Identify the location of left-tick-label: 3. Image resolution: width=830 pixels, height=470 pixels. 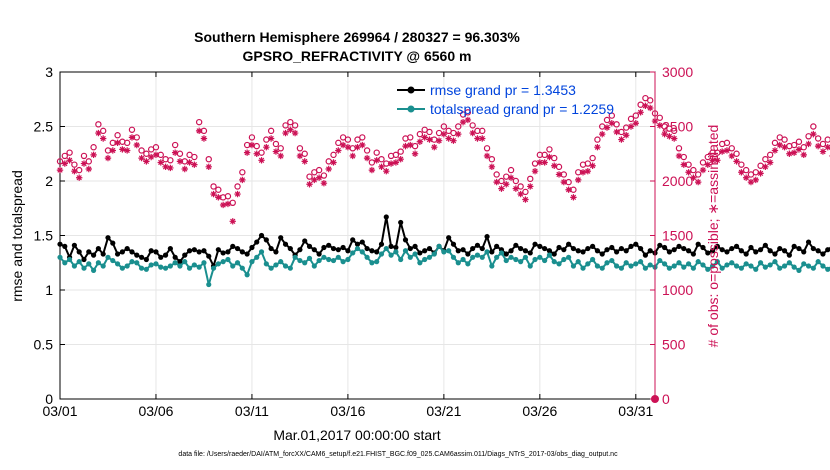
(49, 72).